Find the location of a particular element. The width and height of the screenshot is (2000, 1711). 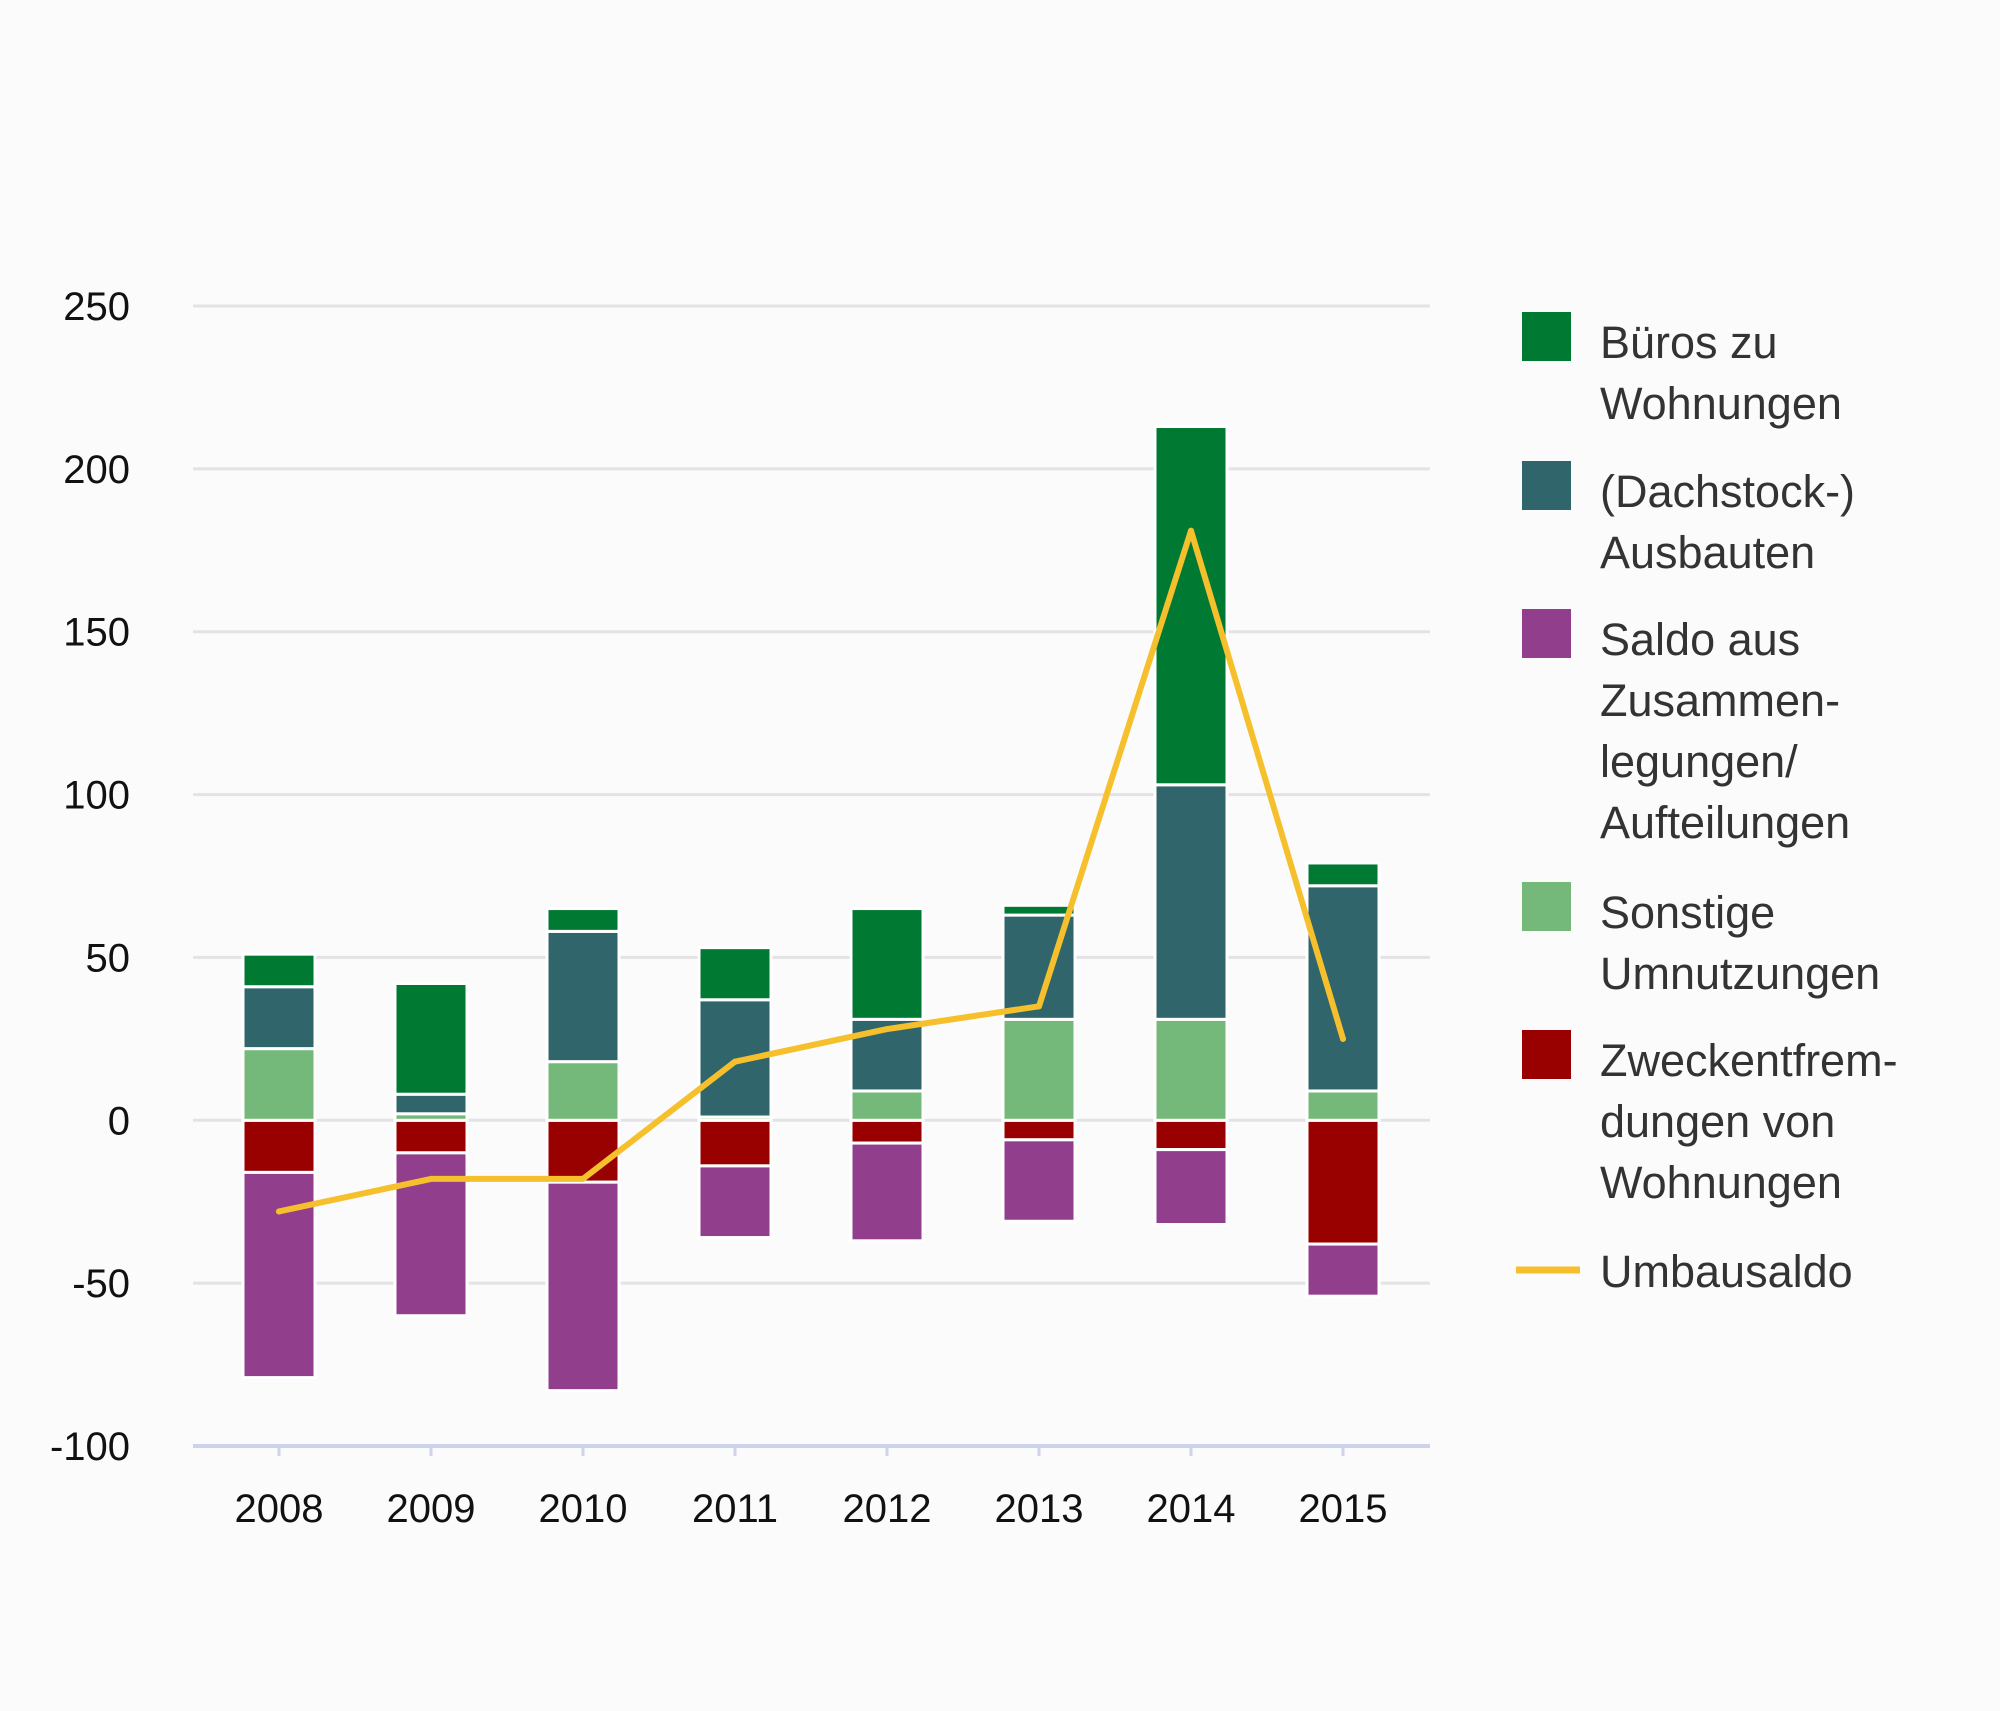

legend-label: Saldo aus is located at coordinates (1700, 639).